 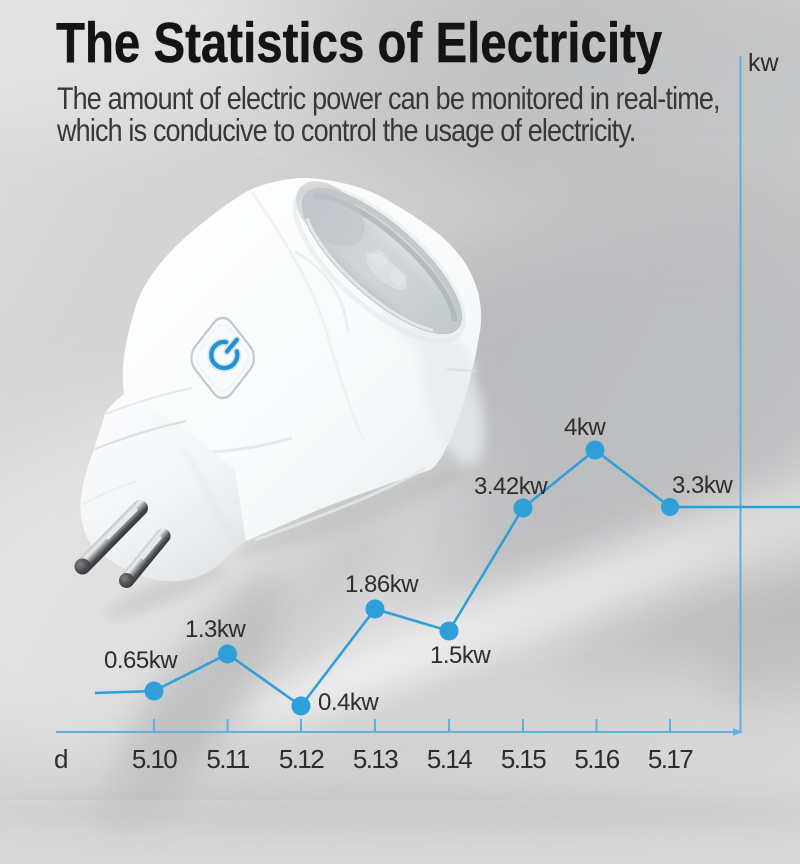 I want to click on svg-text: 5.12, so click(x=301, y=759).